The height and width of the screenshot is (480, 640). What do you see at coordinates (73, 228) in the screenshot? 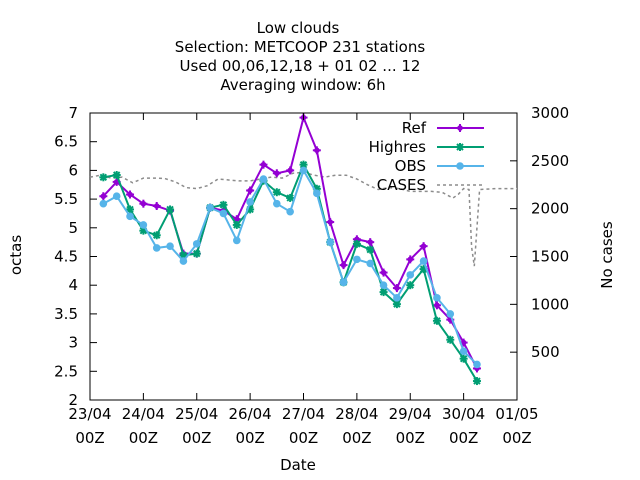
I see `y-tick-label: 5` at bounding box center [73, 228].